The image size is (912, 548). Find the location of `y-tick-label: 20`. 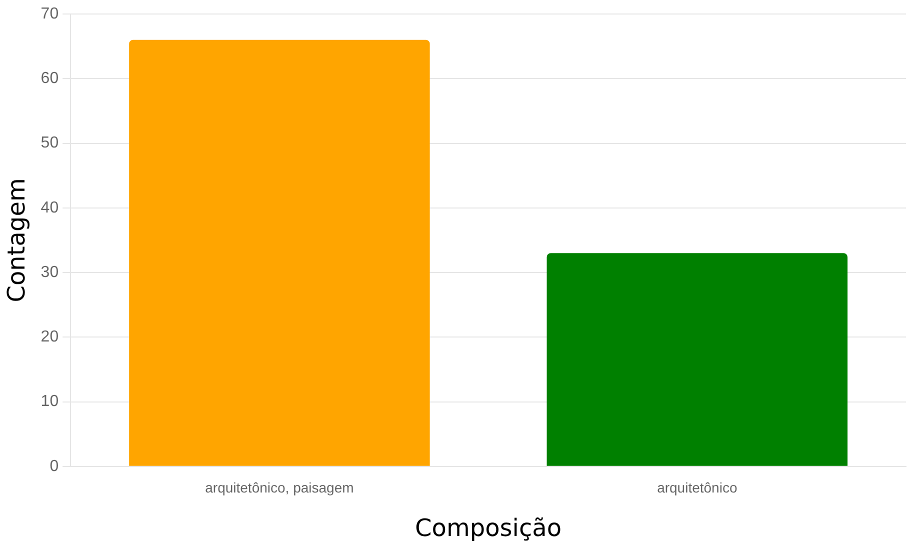

y-tick-label: 20 is located at coordinates (49, 337).